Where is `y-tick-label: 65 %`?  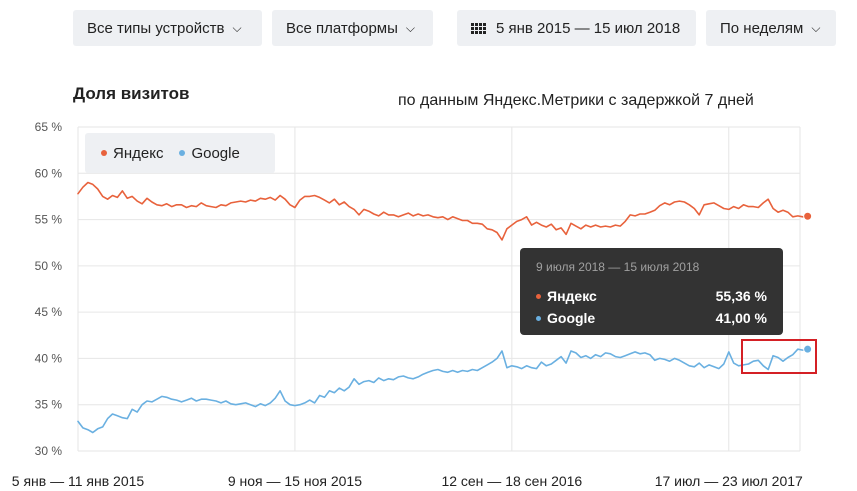
y-tick-label: 65 % is located at coordinates (49, 127).